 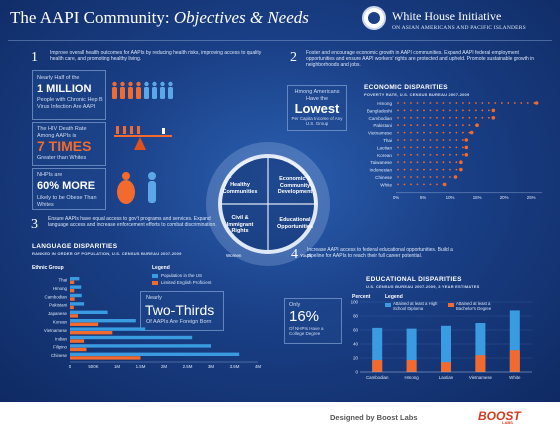 What do you see at coordinates (60, 347) in the screenshot?
I see `lang-category-label: Filipino` at bounding box center [60, 347].